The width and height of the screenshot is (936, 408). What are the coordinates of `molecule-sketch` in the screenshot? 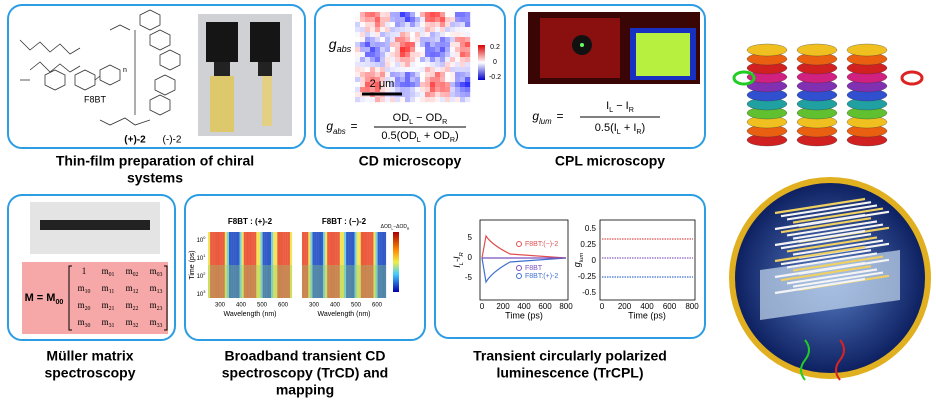 It's located at (100, 67).